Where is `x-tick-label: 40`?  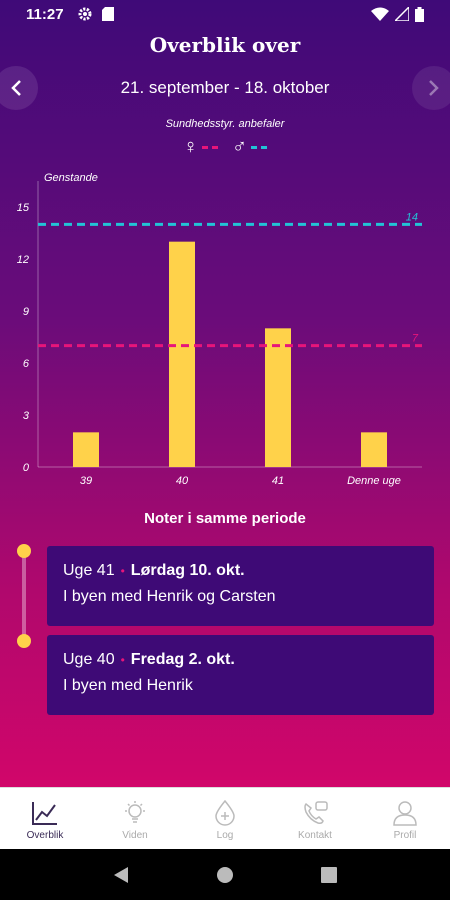 x-tick-label: 40 is located at coordinates (182, 481).